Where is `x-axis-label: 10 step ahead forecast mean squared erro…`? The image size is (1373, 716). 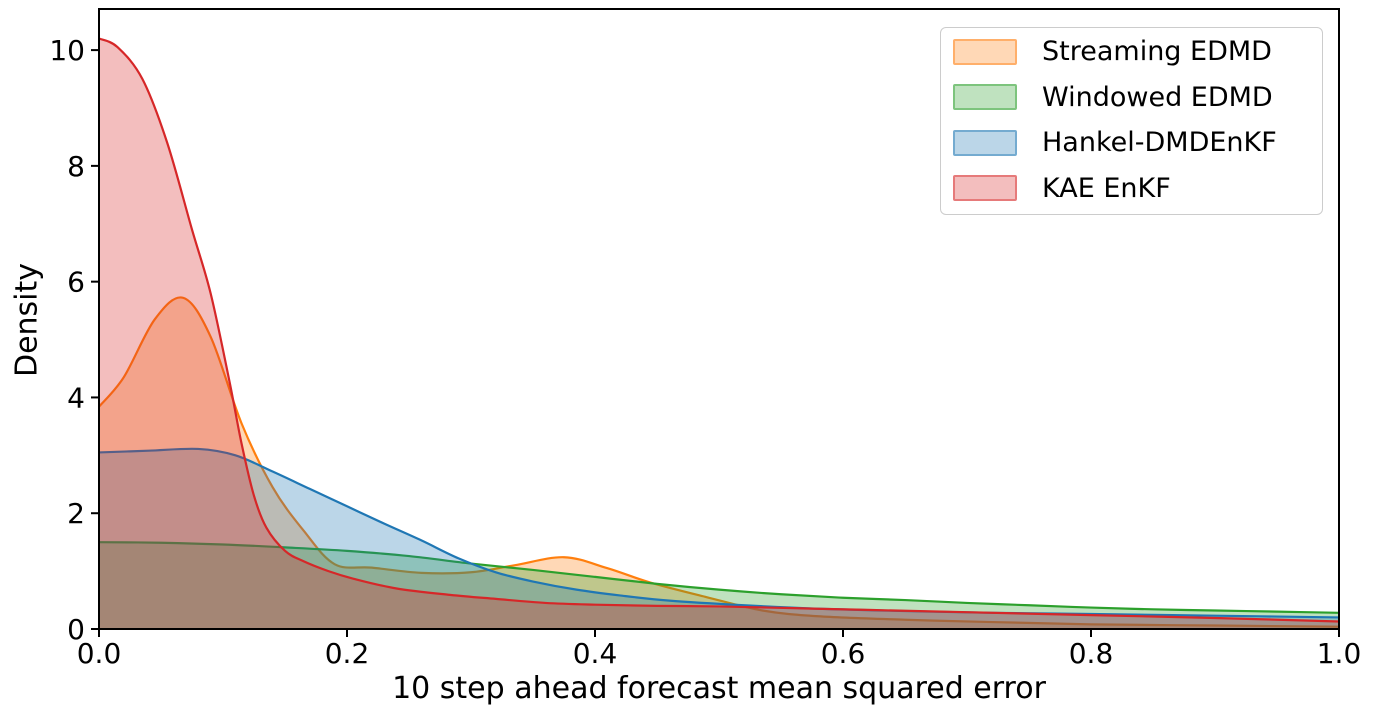
x-axis-label: 10 step ahead forecast mean squared erro… is located at coordinates (719, 688).